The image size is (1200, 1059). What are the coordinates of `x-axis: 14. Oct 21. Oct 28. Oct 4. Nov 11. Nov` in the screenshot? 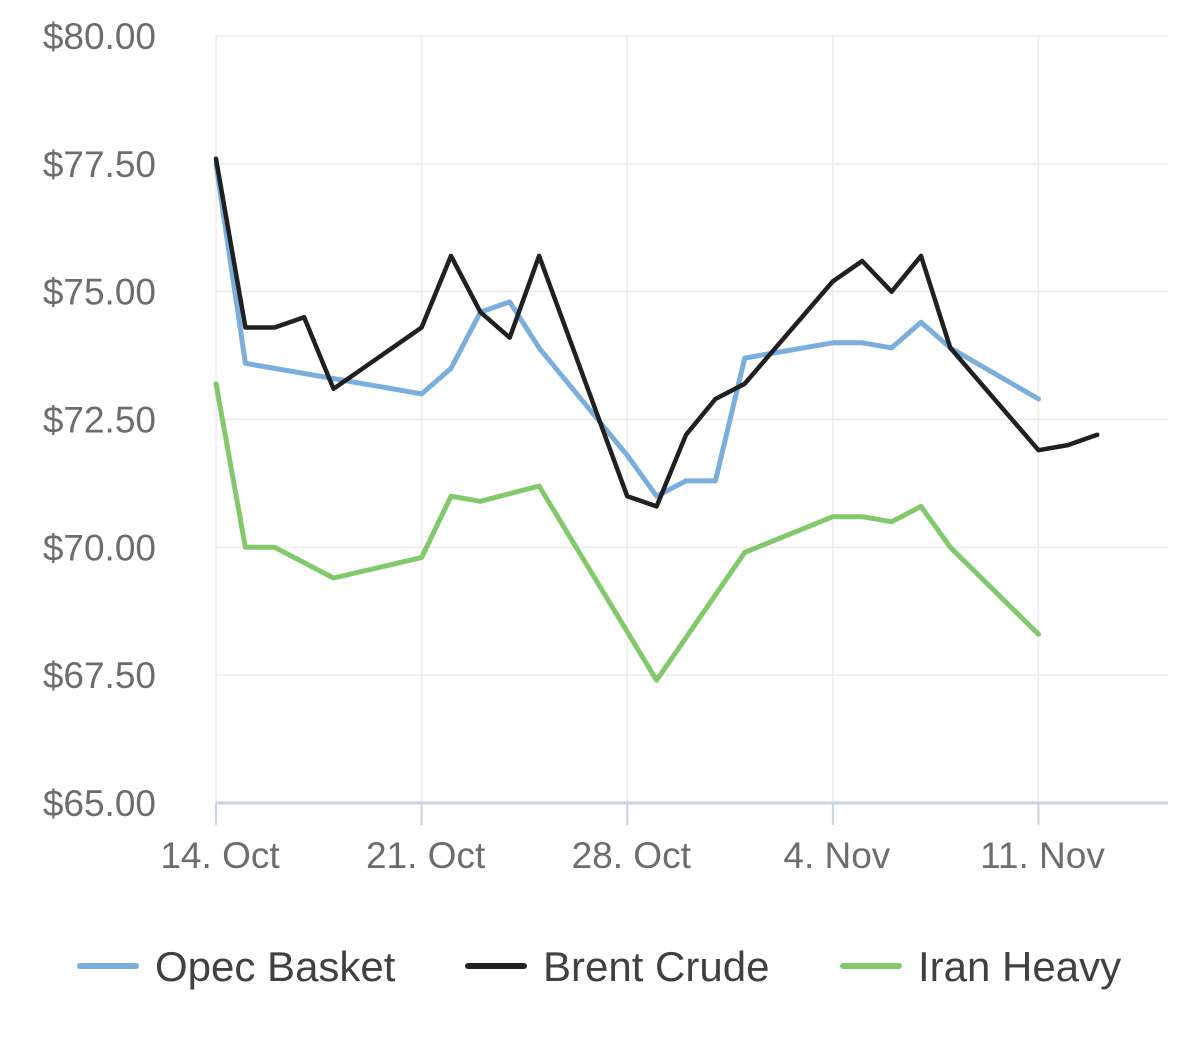 It's located at (664, 838).